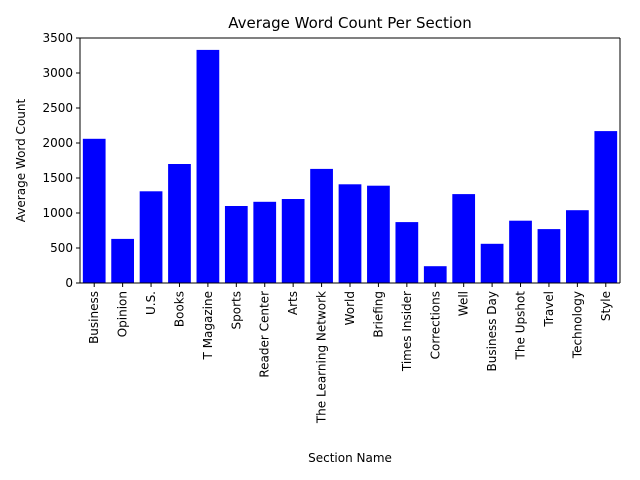 This screenshot has height=480, width=640. Describe the element at coordinates (265, 334) in the screenshot. I see `x-tick-label-6: Reader Center` at that location.